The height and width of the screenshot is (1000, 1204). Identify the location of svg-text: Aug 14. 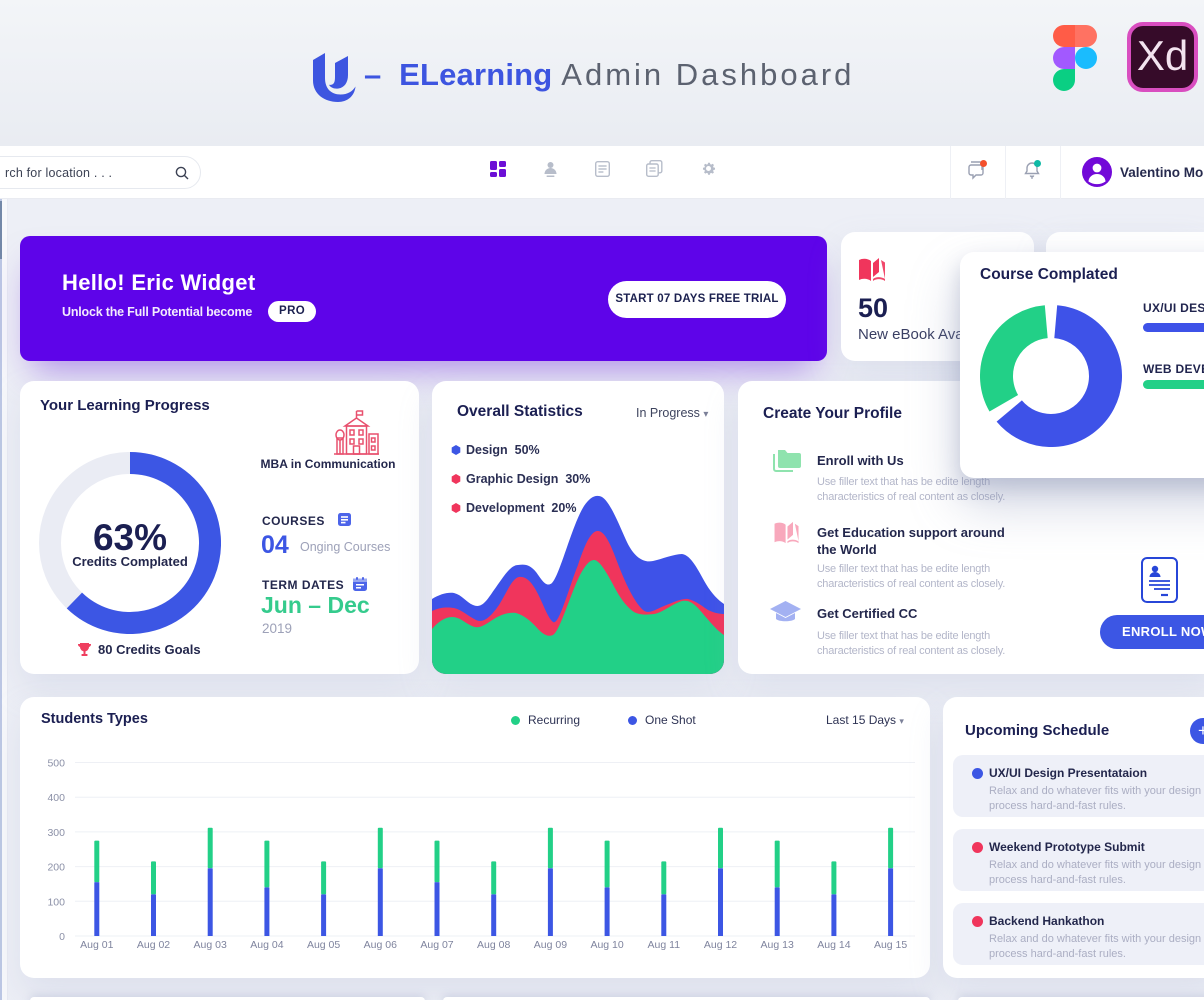
(833, 945).